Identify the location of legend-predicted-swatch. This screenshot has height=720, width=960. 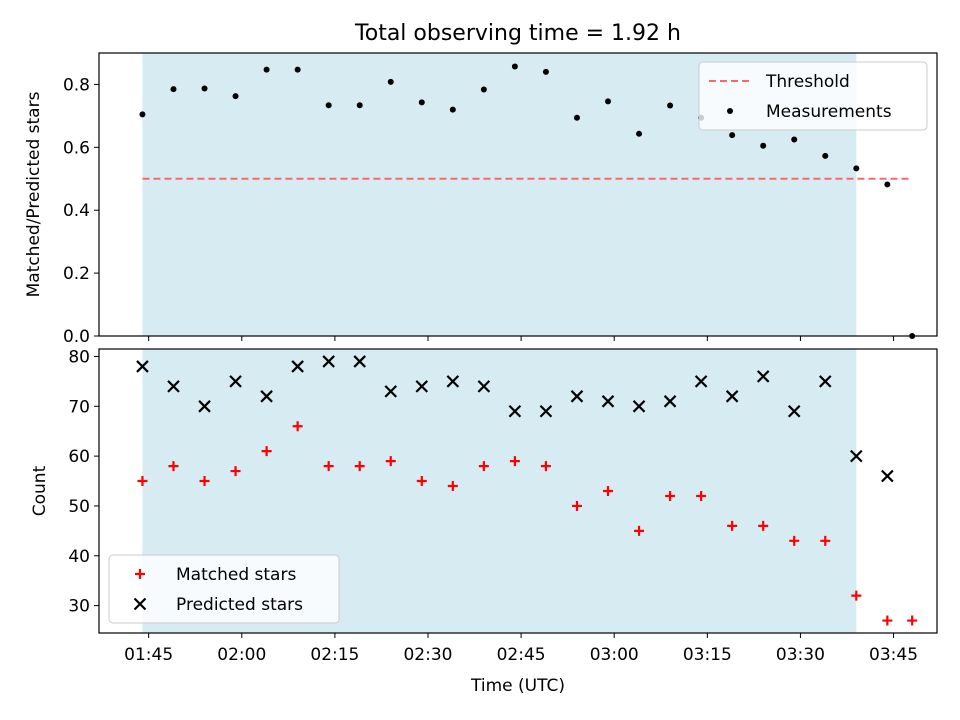
(140, 604).